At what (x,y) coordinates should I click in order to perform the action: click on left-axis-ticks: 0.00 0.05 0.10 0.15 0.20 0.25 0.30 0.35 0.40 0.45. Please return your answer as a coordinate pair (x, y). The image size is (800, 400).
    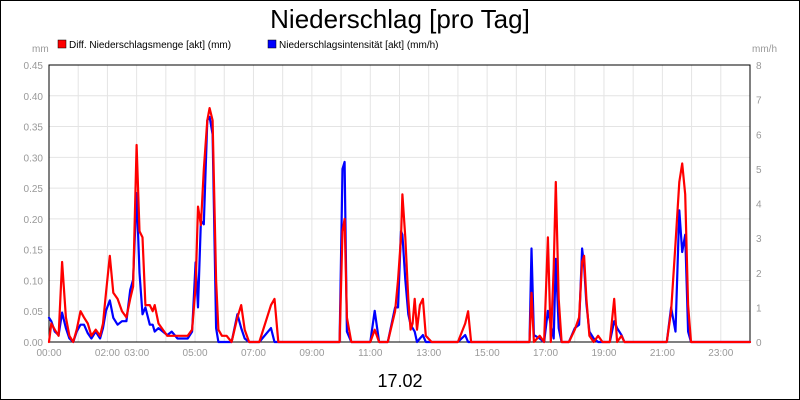
    Looking at the image, I should click on (34, 205).